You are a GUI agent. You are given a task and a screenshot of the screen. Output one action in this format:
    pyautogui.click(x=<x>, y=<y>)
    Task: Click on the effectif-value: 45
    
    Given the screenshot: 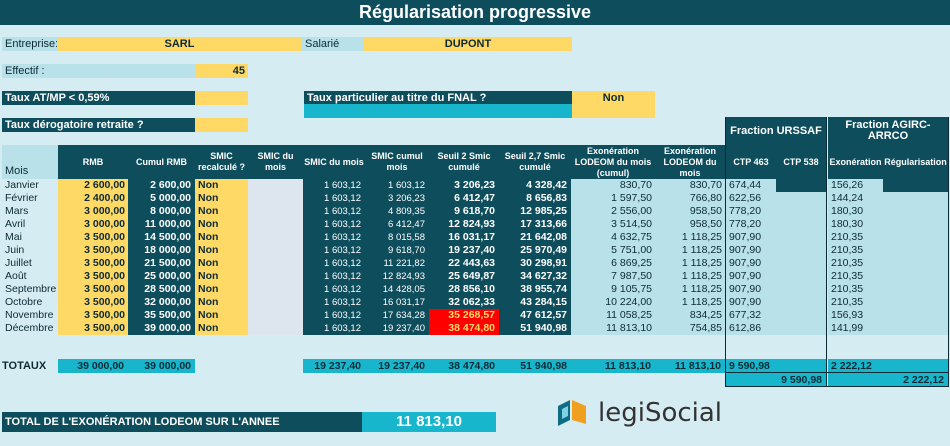 What is the action you would take?
    pyautogui.click(x=221, y=71)
    